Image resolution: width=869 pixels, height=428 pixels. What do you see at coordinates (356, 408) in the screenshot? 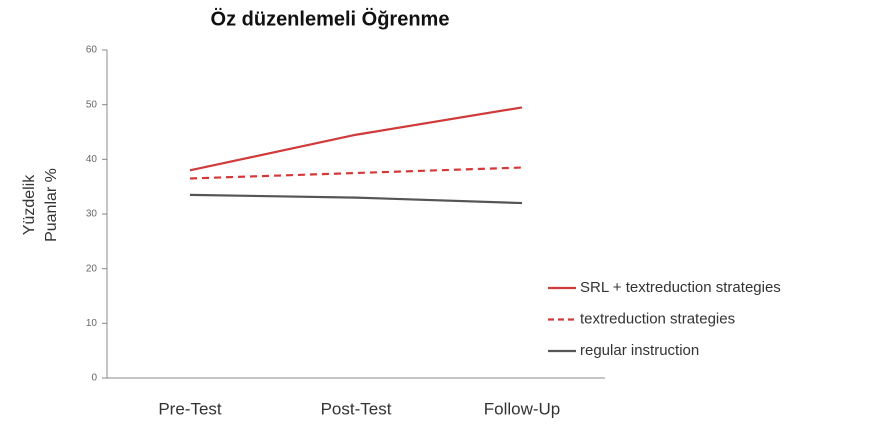
I see `x-tick-label: Post-Test` at bounding box center [356, 408].